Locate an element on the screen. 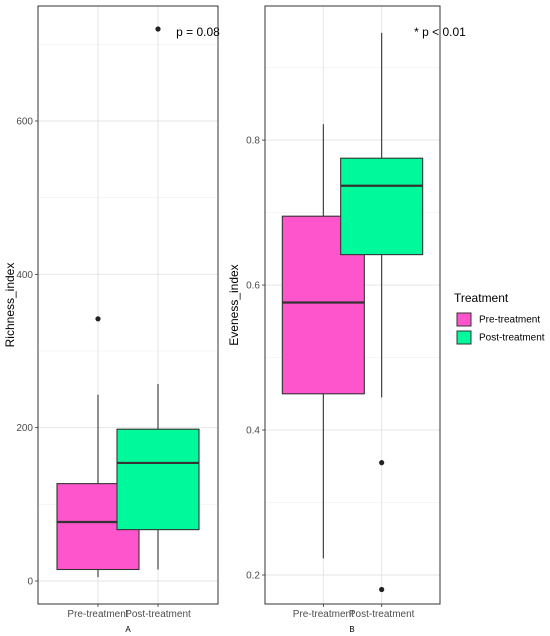 The height and width of the screenshot is (636, 550). legend-entry-post: Post-treatment is located at coordinates (500, 337).